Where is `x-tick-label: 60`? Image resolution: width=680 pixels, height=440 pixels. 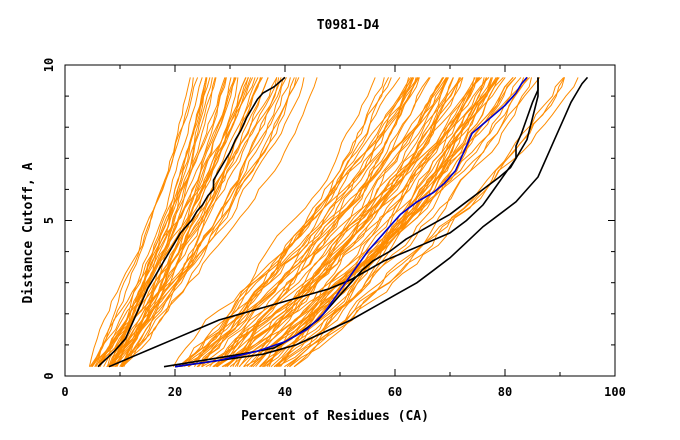
x-tick-label: 60 is located at coordinates (395, 392).